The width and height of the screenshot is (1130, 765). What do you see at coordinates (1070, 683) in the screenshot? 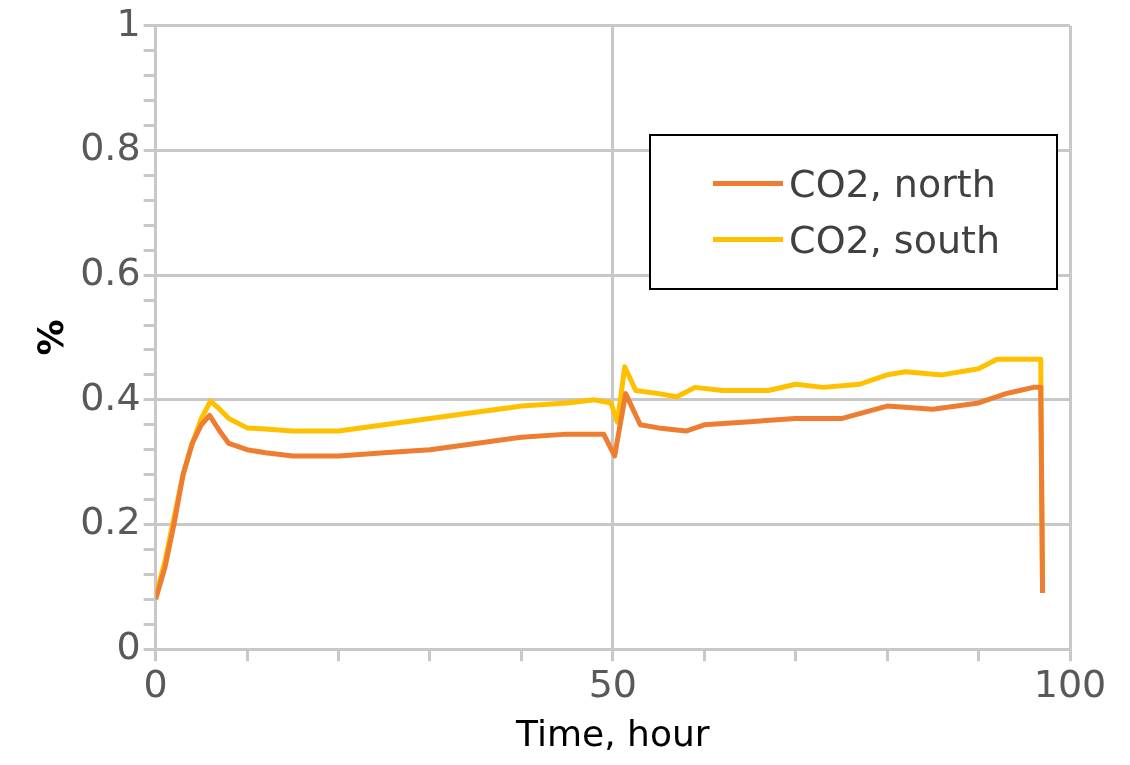
I see `x-tick-label: 100` at bounding box center [1070, 683].